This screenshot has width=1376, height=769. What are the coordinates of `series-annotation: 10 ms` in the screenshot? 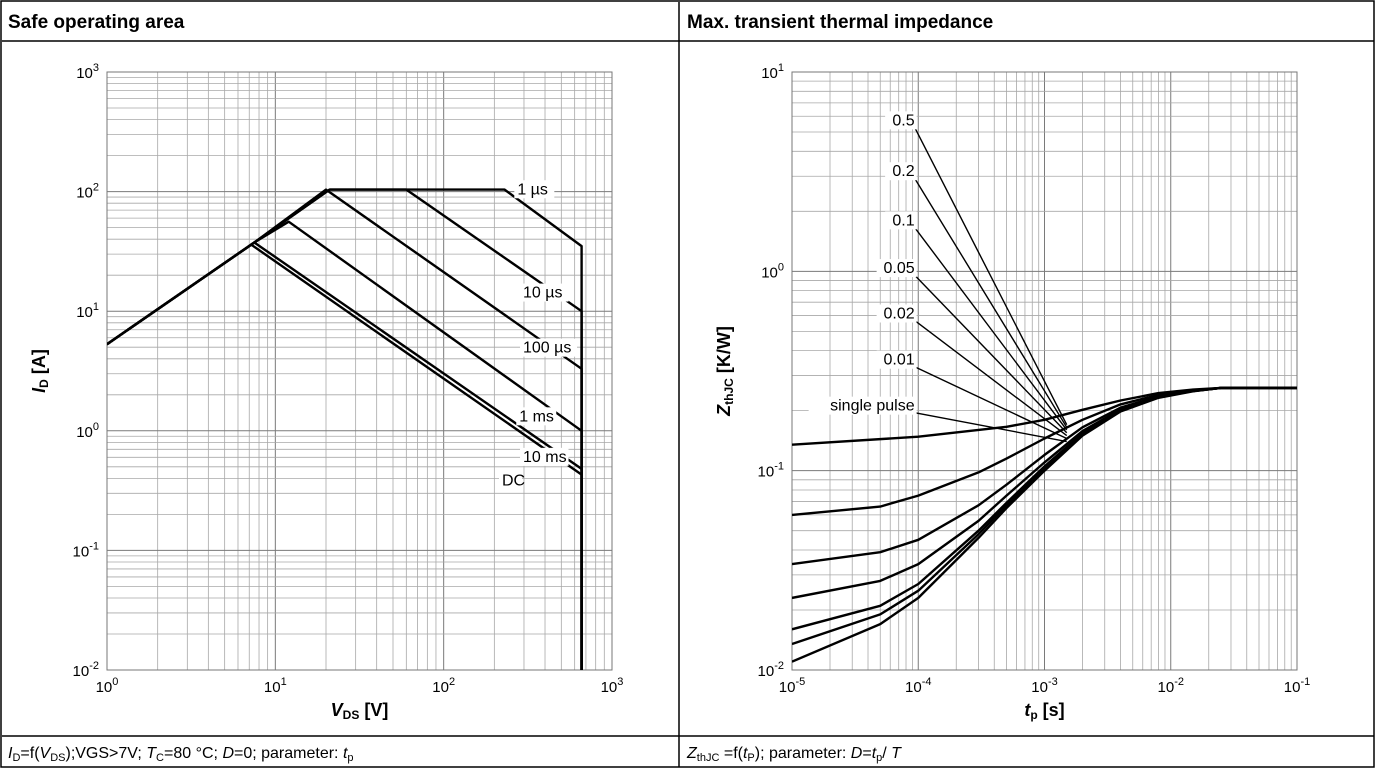 It's located at (545, 457).